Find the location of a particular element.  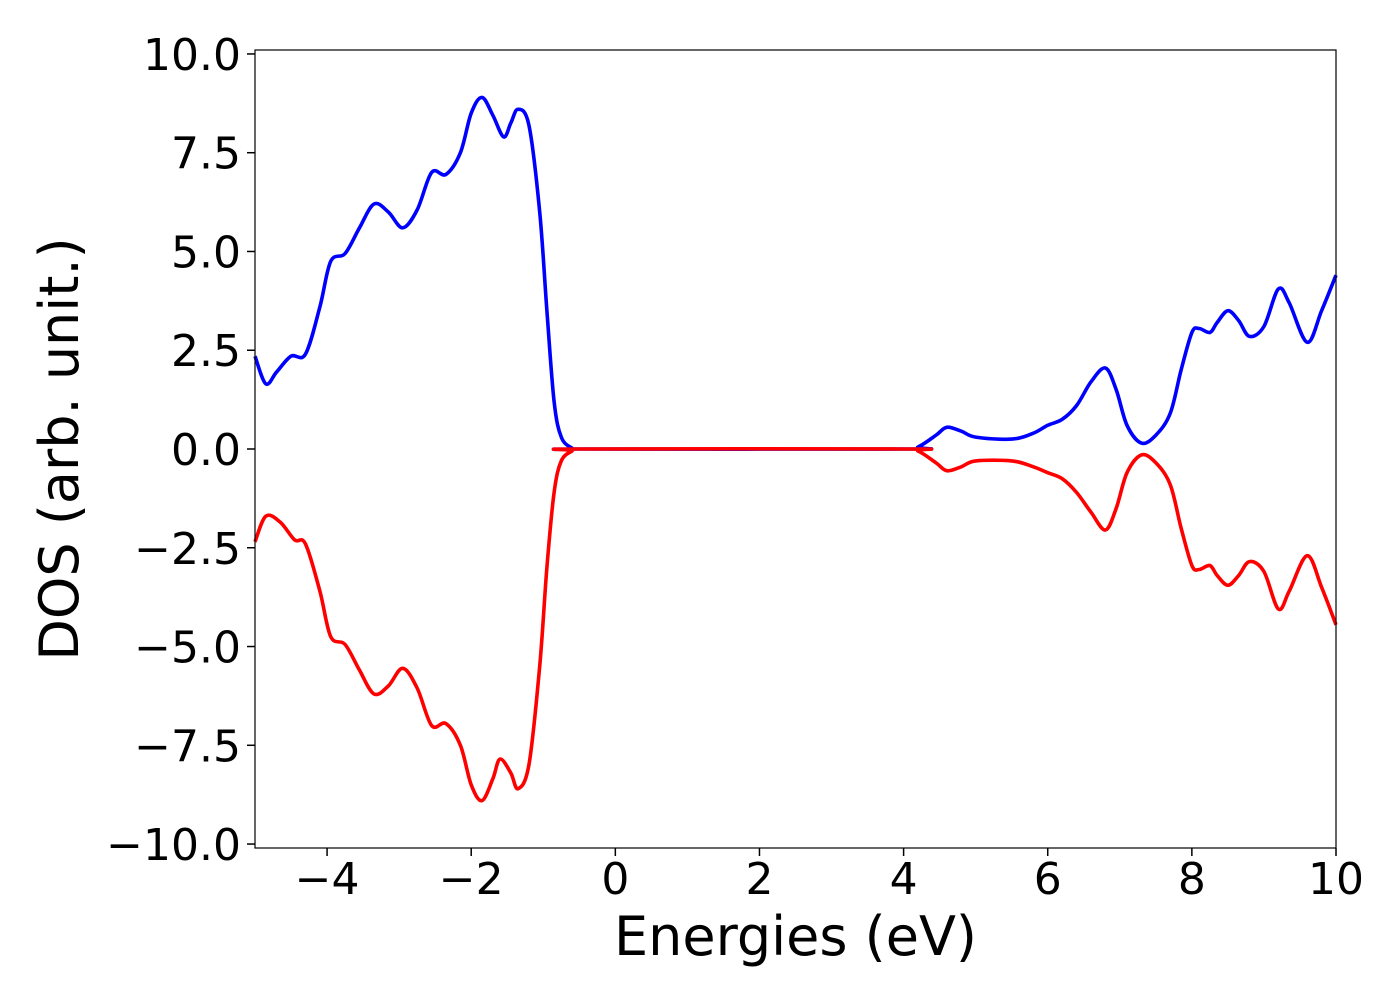

x-tick-label: 6 is located at coordinates (1048, 879).